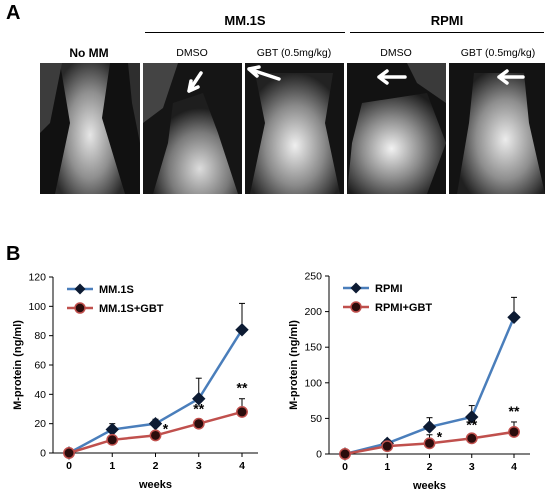 This screenshot has width=550, height=496. I want to click on y-tick-label: 50, so click(316, 419).